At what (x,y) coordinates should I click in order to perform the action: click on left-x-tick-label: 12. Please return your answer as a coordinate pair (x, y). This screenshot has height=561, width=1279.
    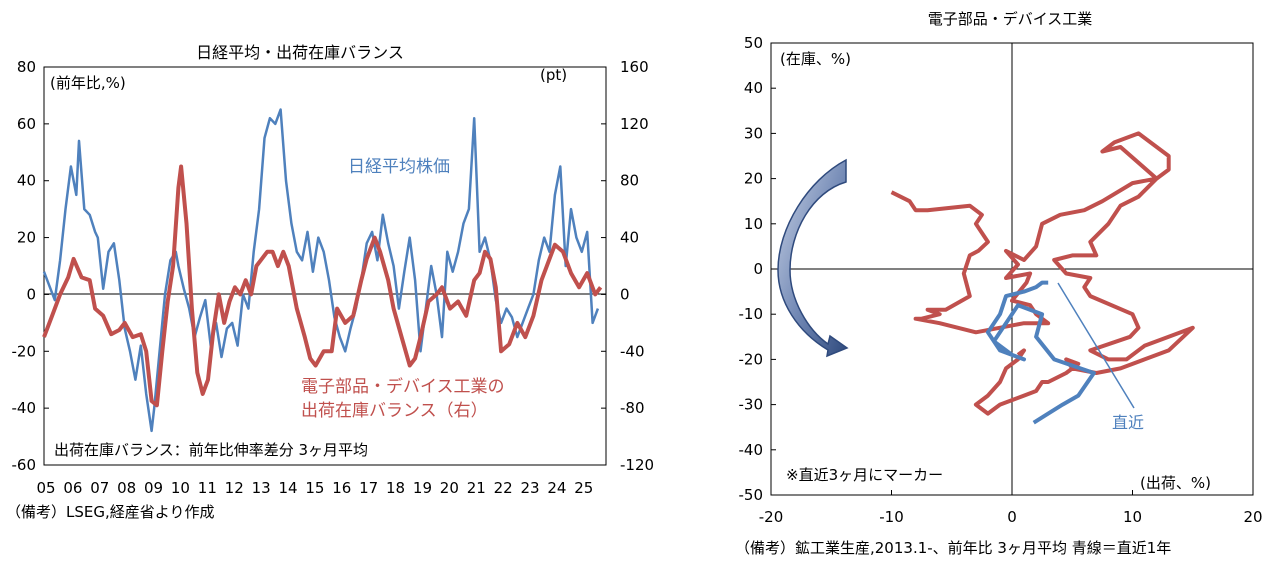
    Looking at the image, I should click on (234, 488).